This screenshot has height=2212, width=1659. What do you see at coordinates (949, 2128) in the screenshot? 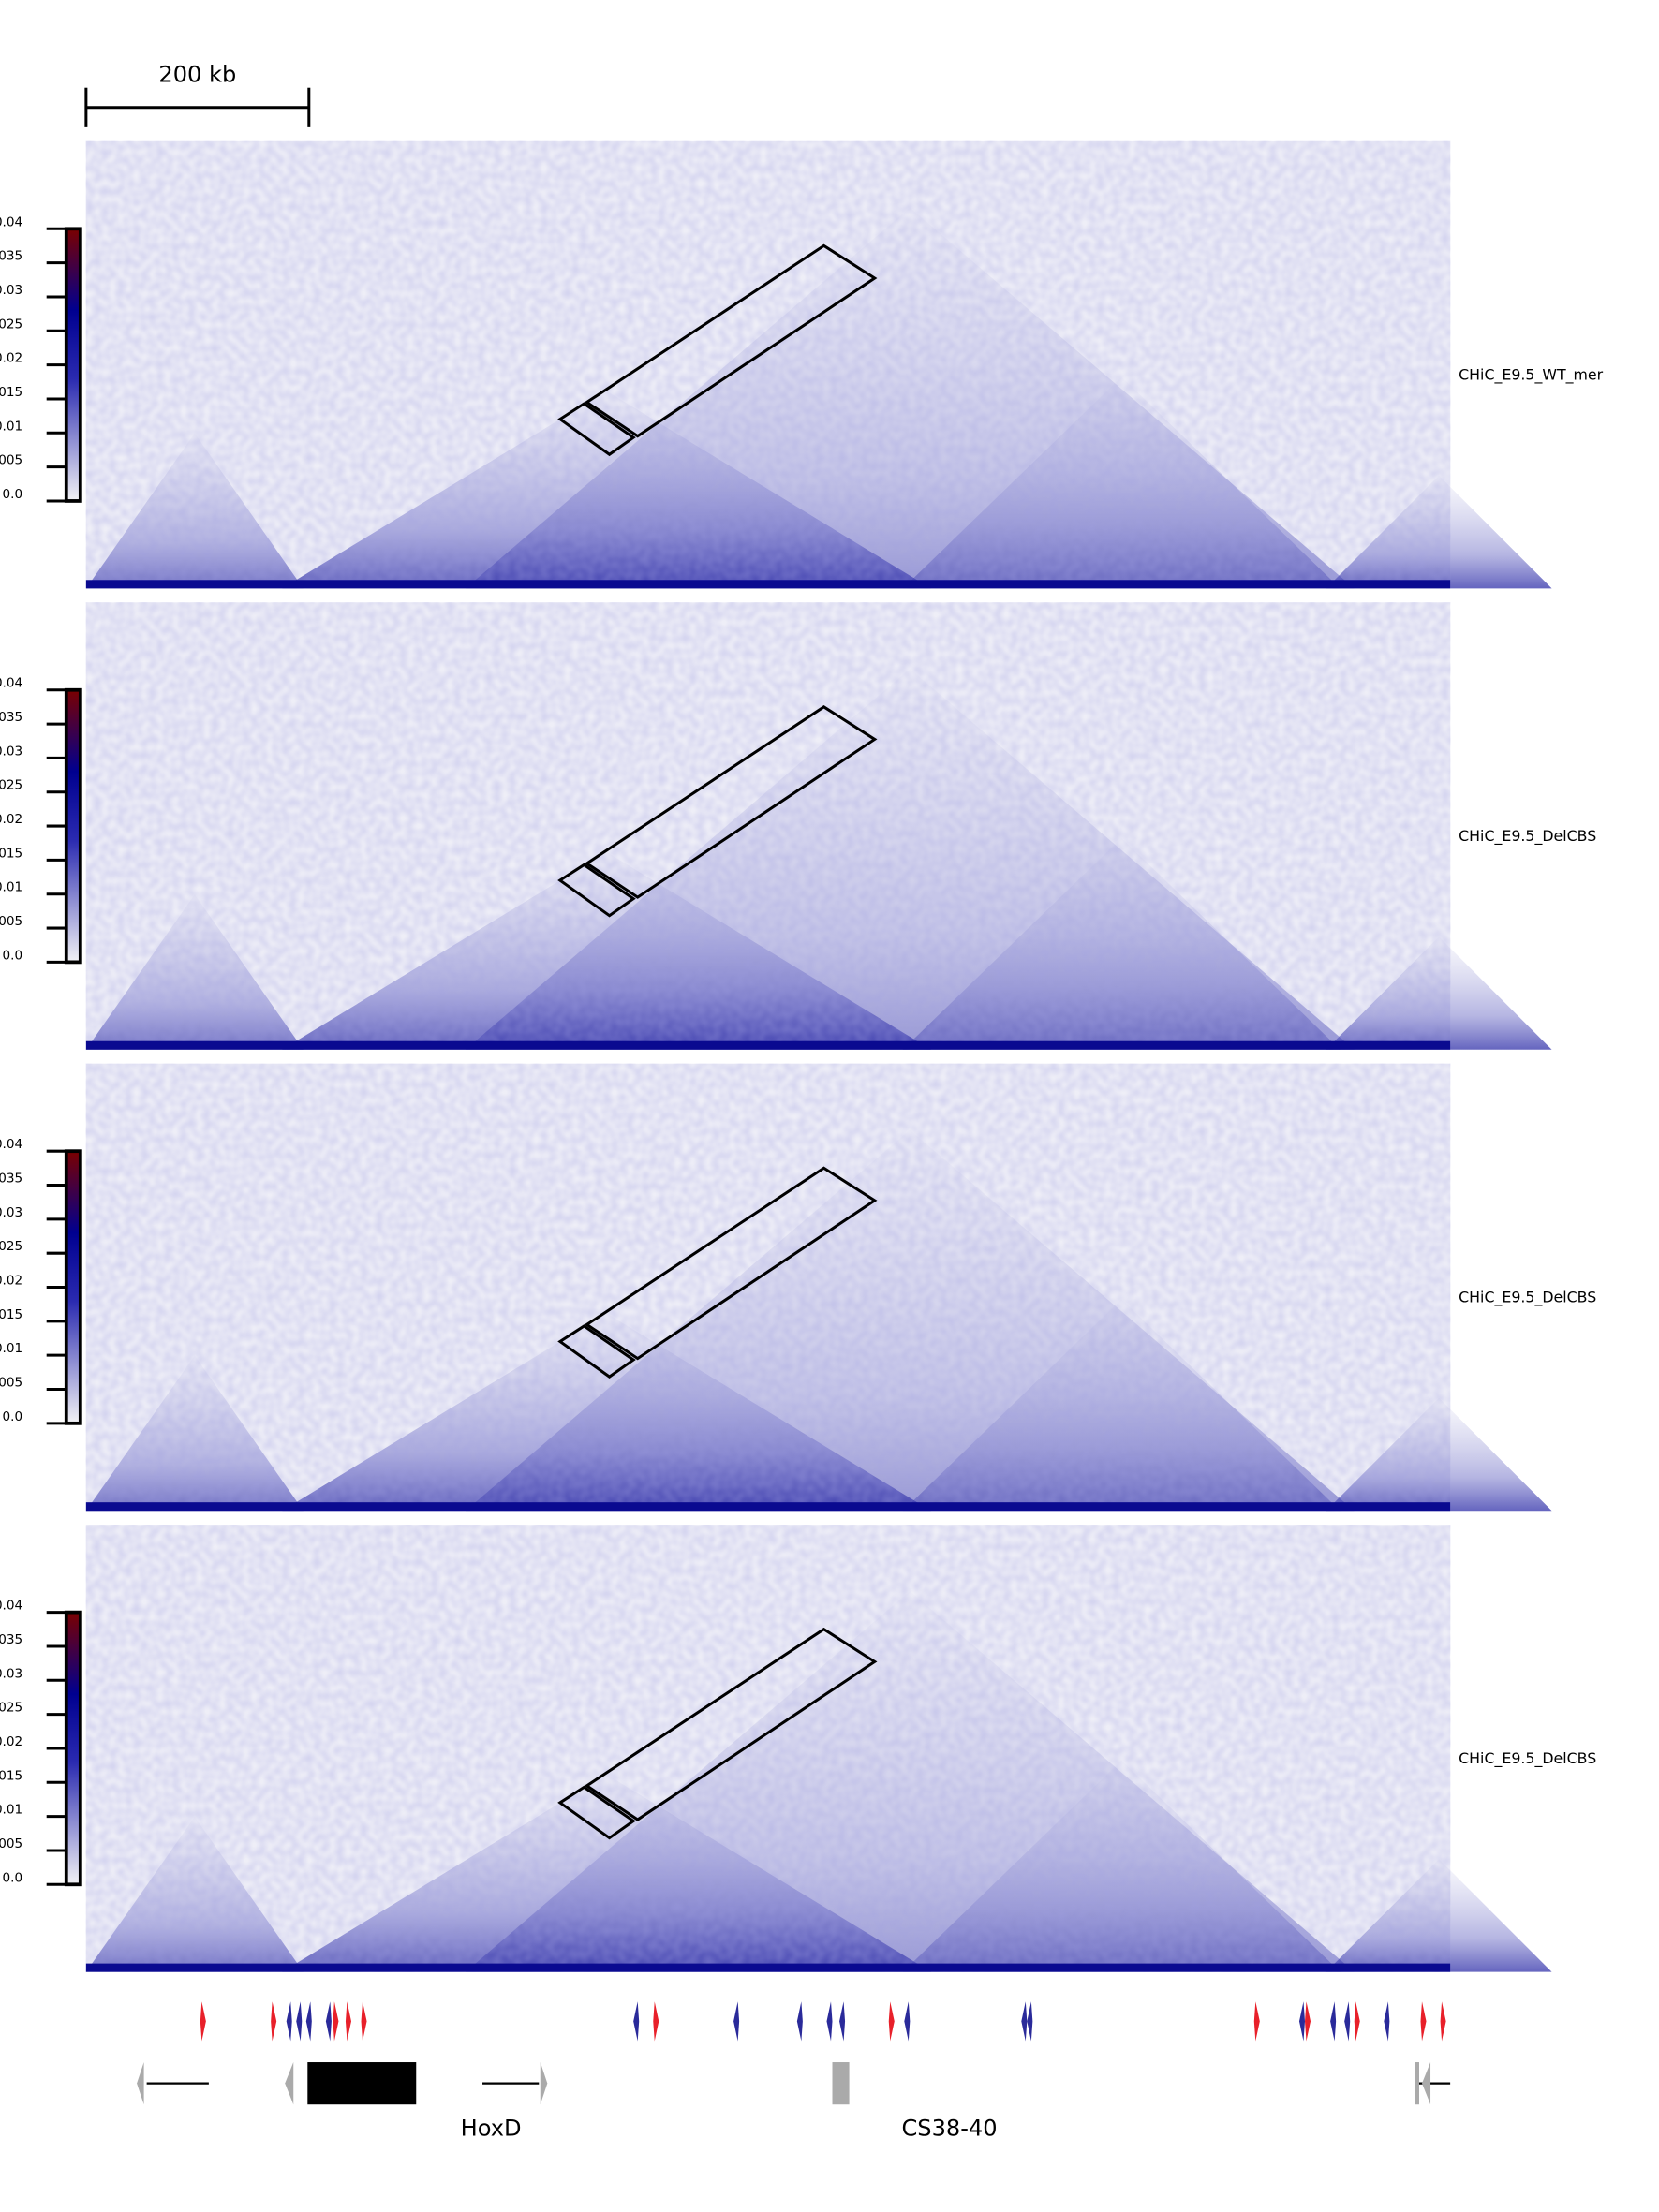
I see `gene-label: CS38-40` at bounding box center [949, 2128].